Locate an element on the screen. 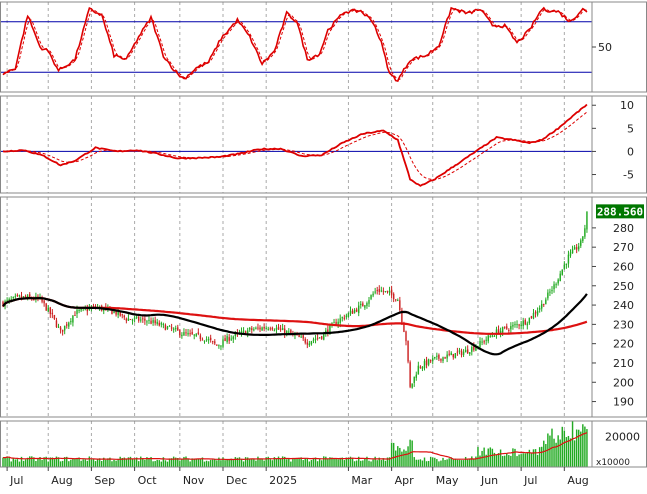  month-label: Jul is located at coordinates (530, 480).